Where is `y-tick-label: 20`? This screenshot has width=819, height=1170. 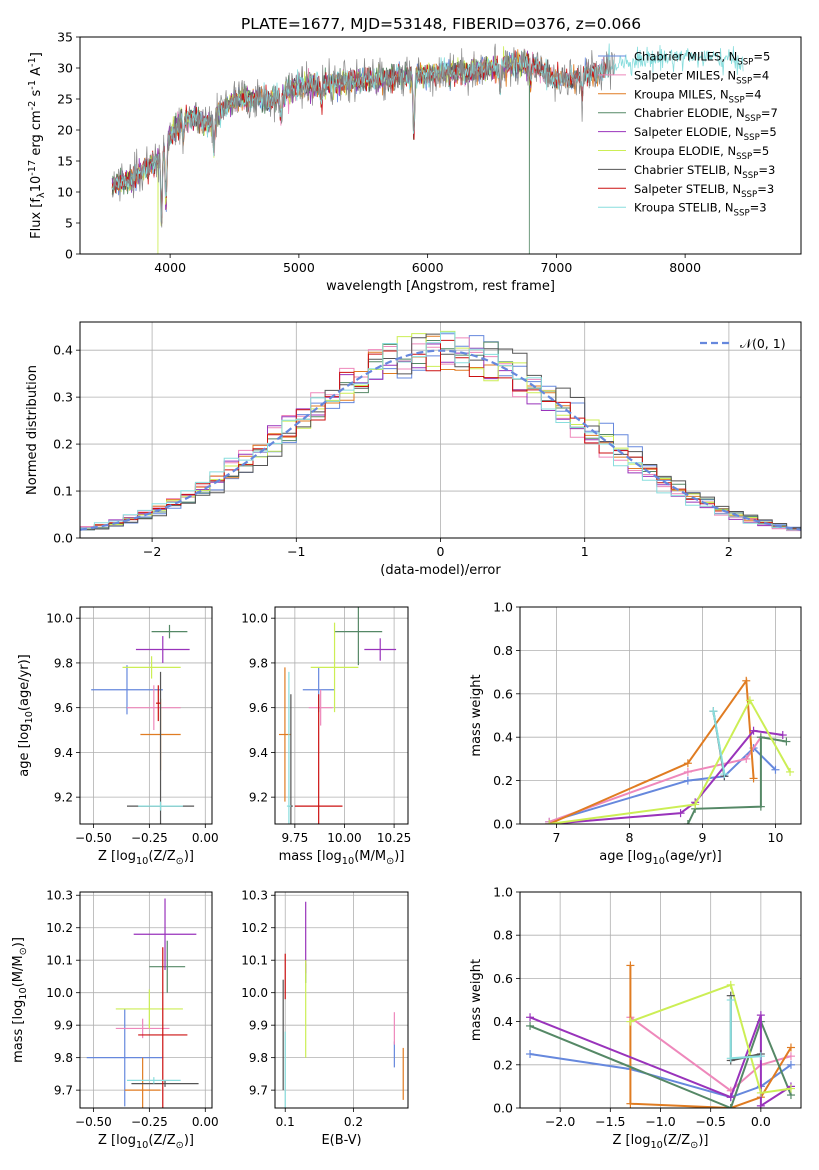
y-tick-label: 20 is located at coordinates (65, 130).